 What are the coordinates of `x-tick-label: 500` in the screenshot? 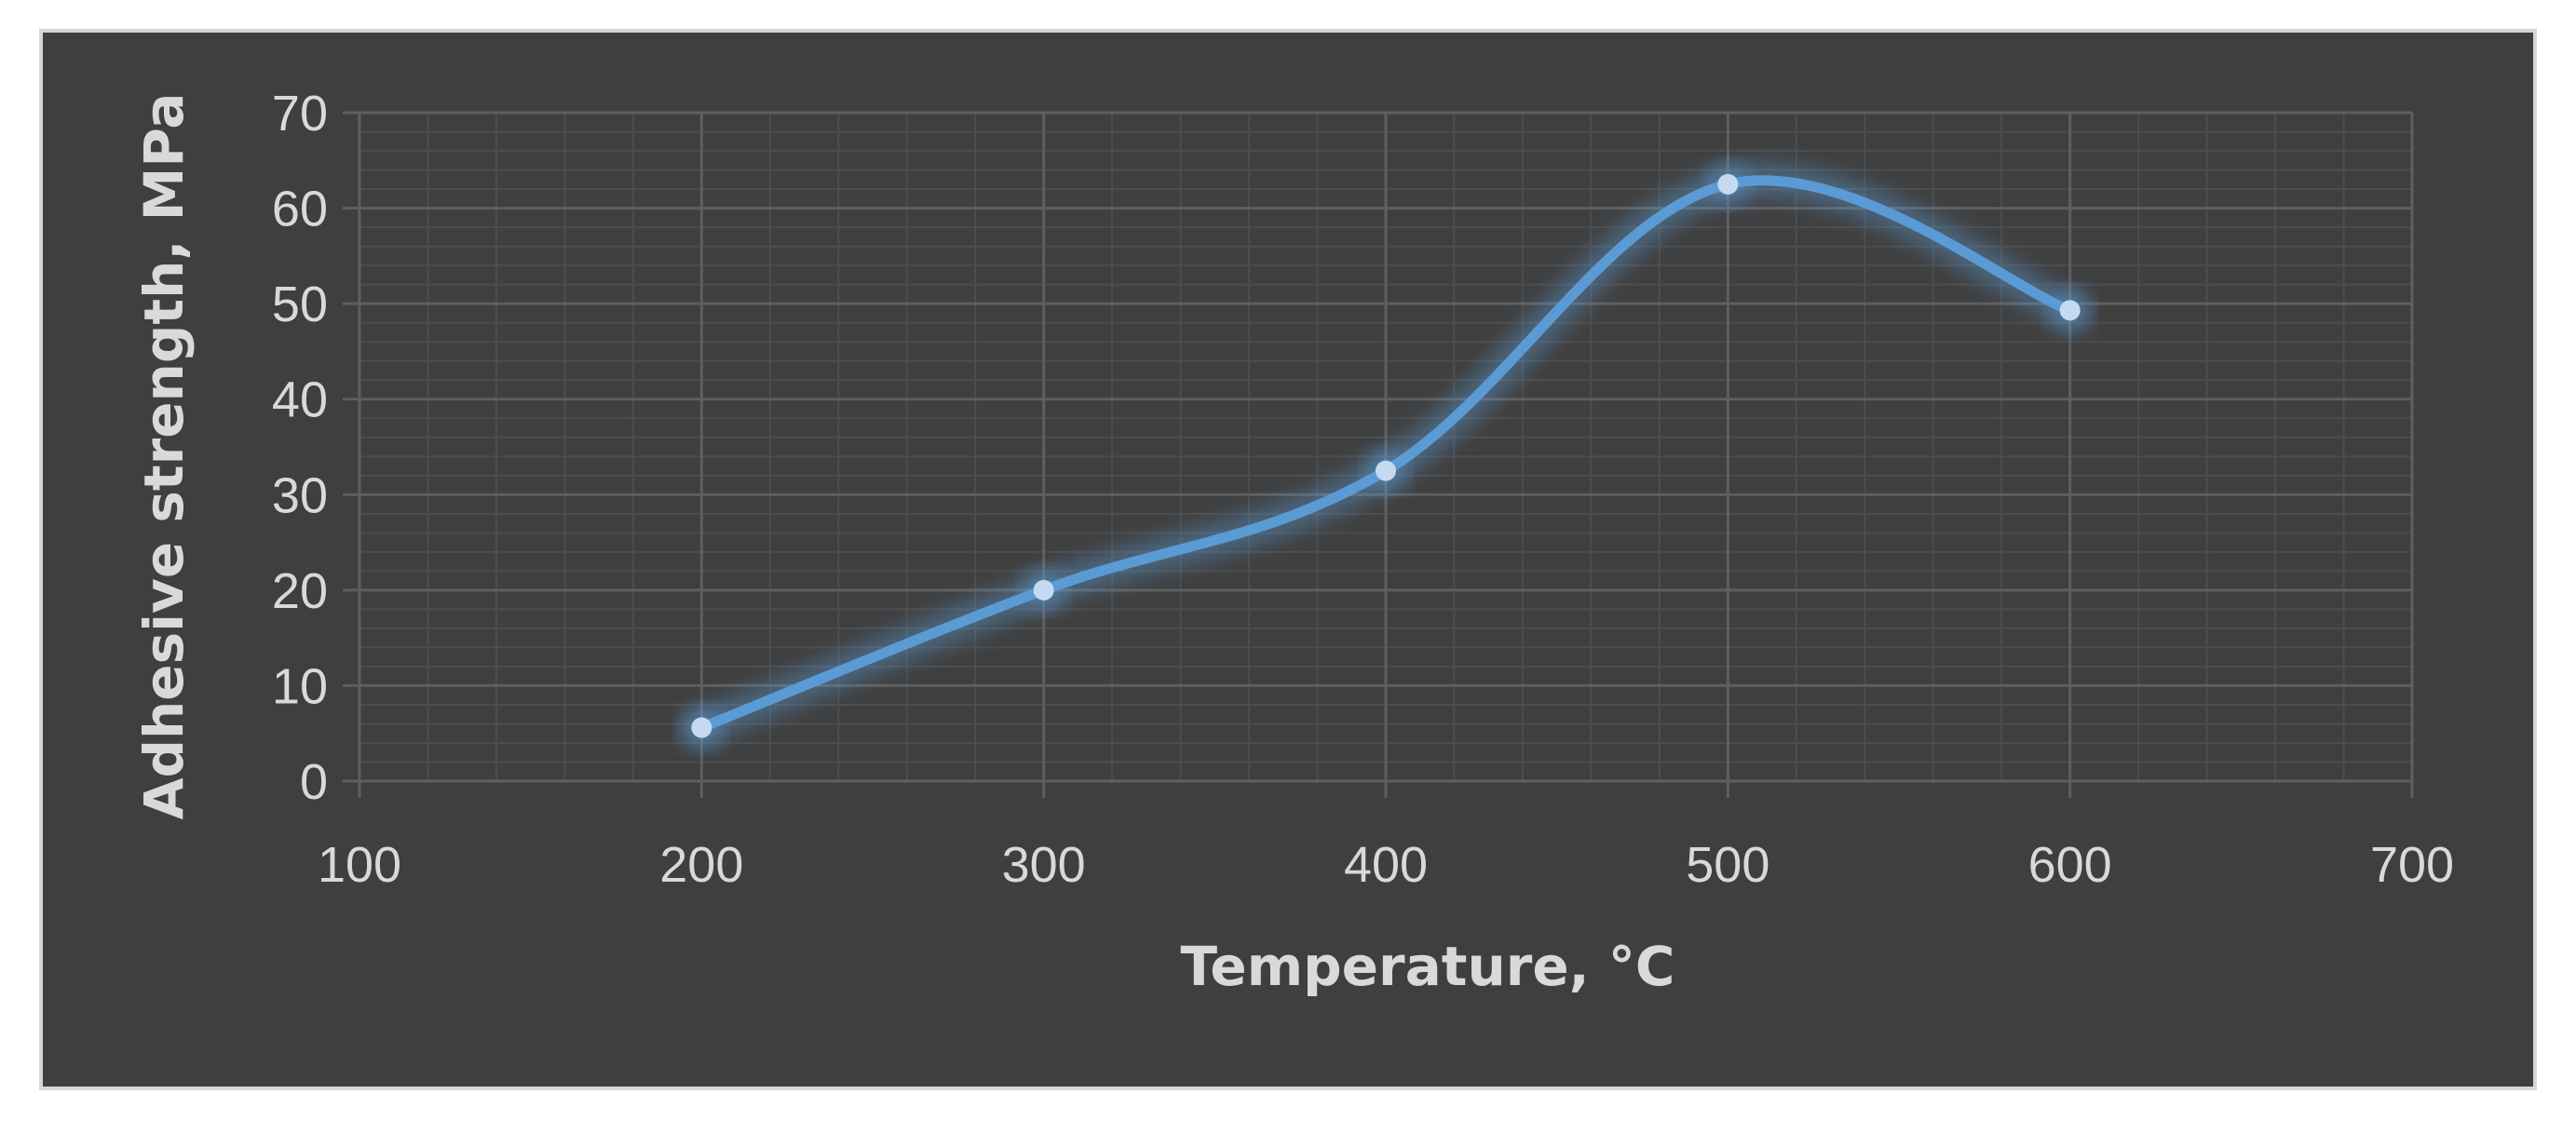 It's located at (1727, 865).